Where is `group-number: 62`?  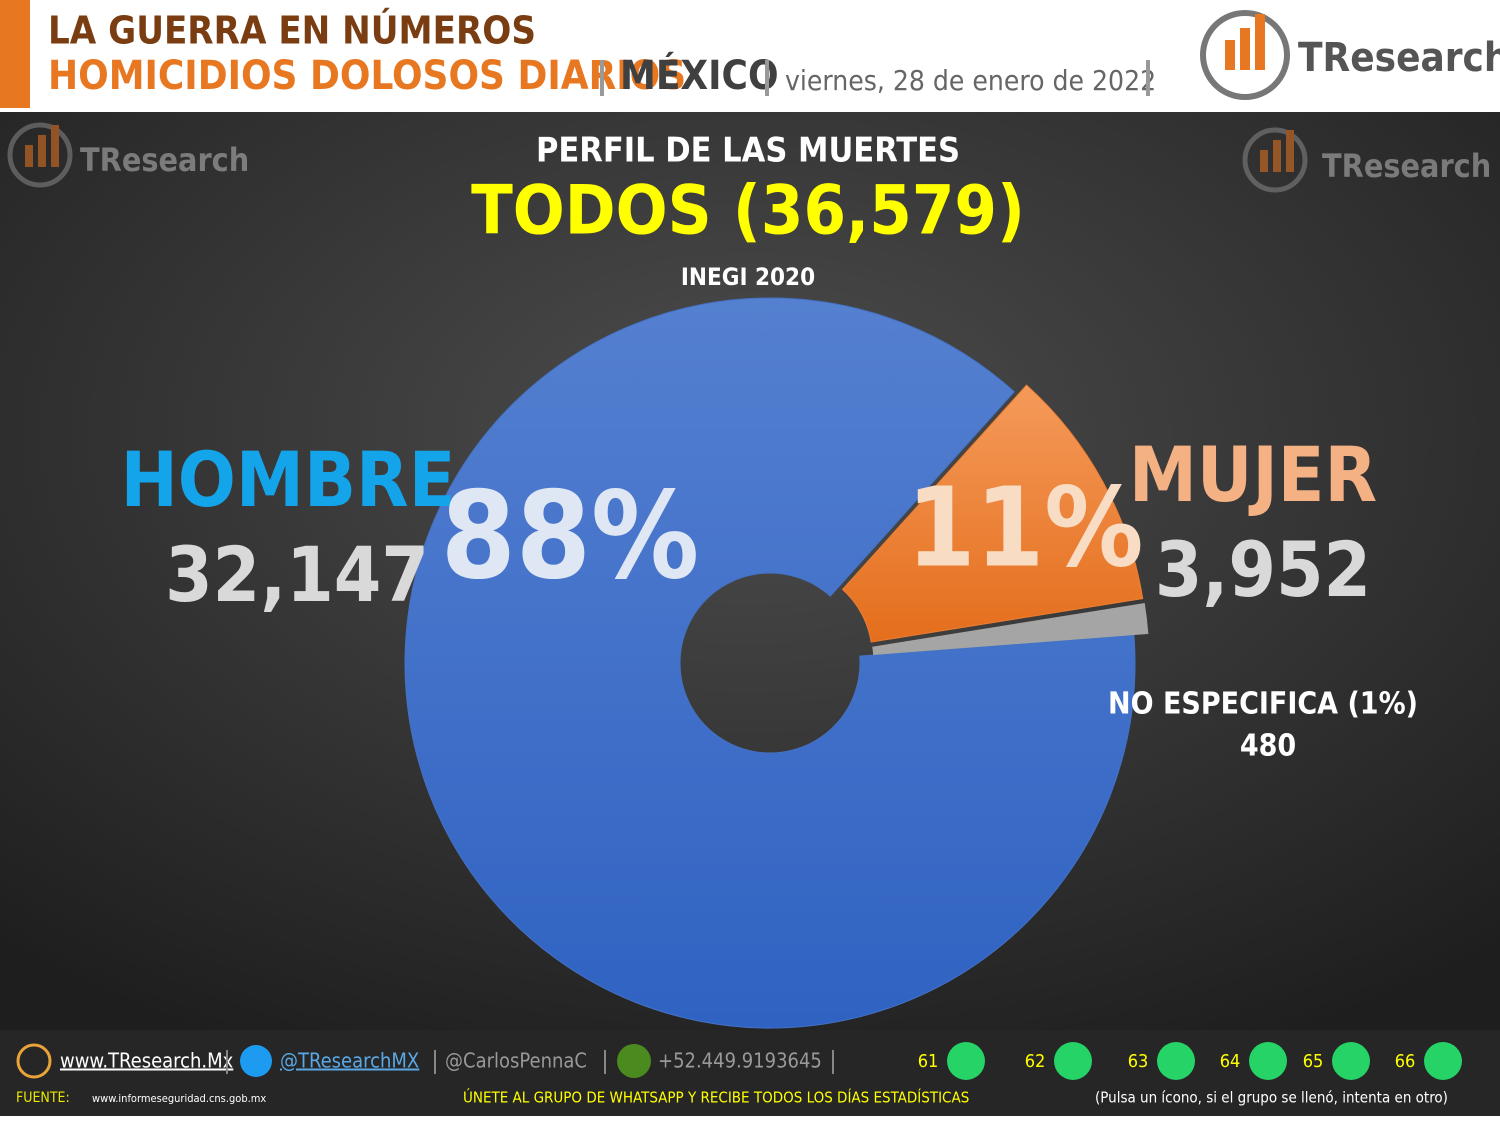 group-number: 62 is located at coordinates (1035, 1061).